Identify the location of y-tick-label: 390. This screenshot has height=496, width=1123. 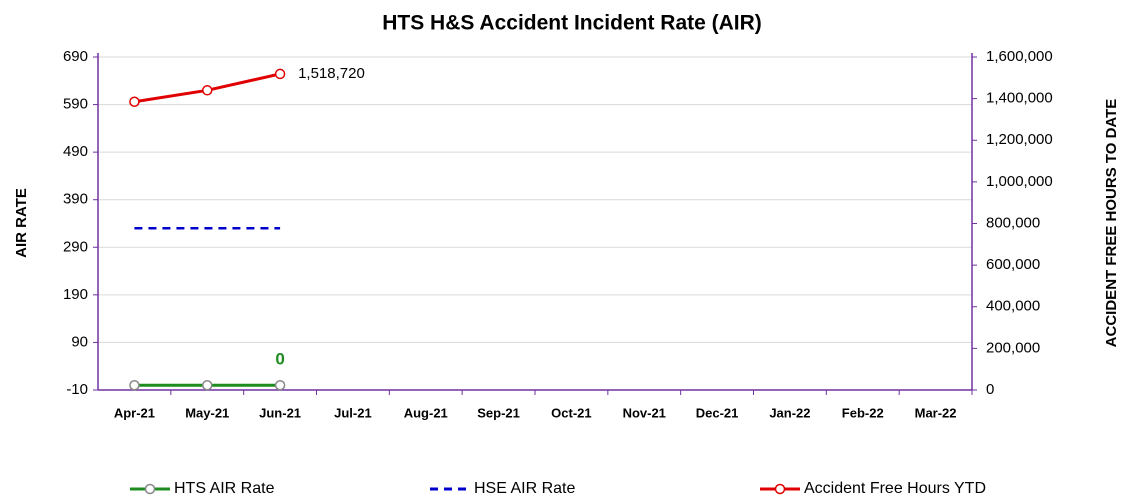
(75, 199).